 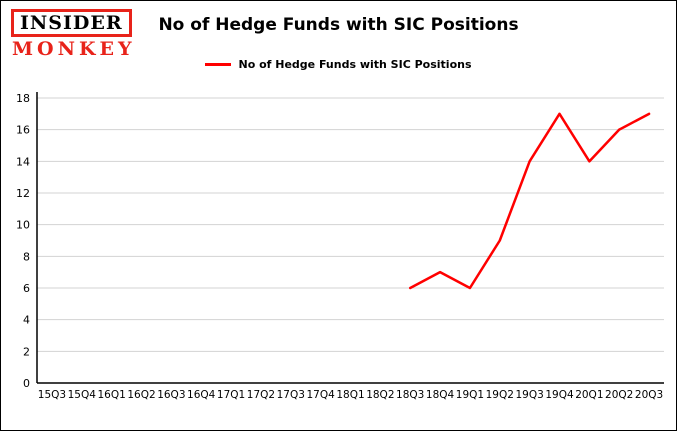 I want to click on x-axis-tick-label: 15Q3, so click(x=52, y=395).